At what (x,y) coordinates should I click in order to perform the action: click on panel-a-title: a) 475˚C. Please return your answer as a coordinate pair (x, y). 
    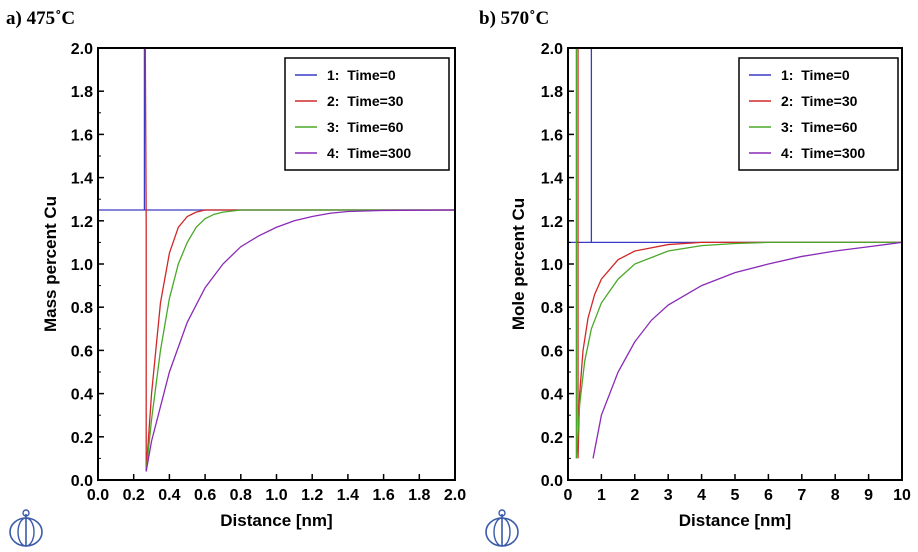
    Looking at the image, I should click on (41, 18).